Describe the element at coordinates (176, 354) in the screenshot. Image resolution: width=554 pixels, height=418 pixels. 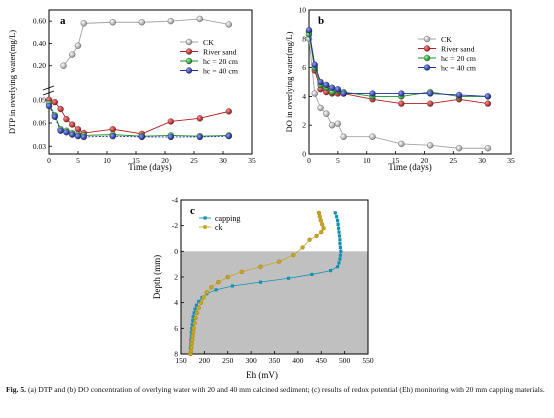
I see `panel-c-ytick-label: 8` at that location.